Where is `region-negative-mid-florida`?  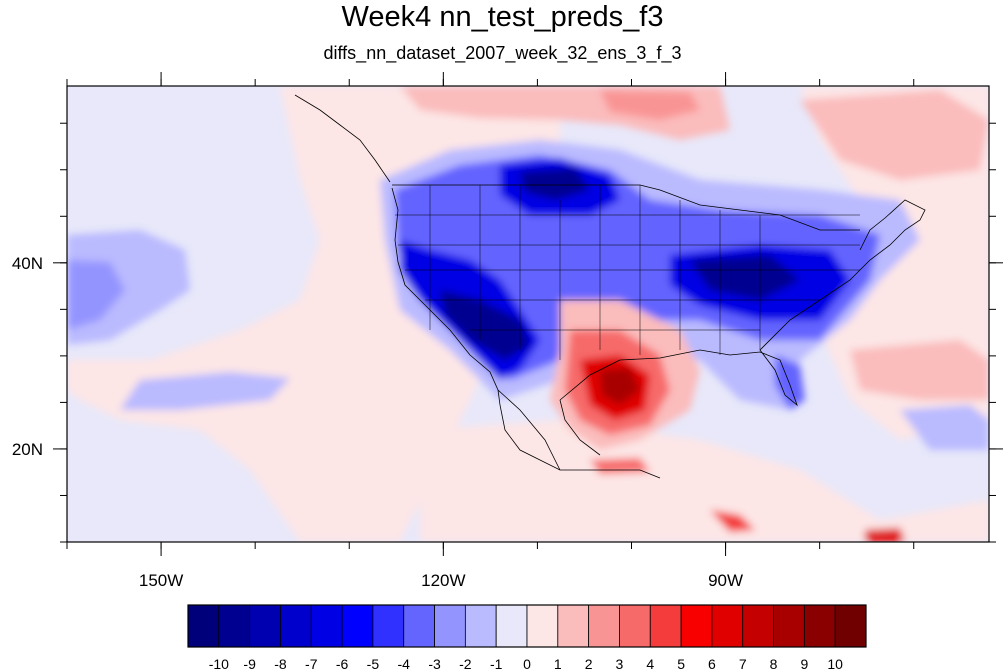
region-negative-mid-florida is located at coordinates (790, 382).